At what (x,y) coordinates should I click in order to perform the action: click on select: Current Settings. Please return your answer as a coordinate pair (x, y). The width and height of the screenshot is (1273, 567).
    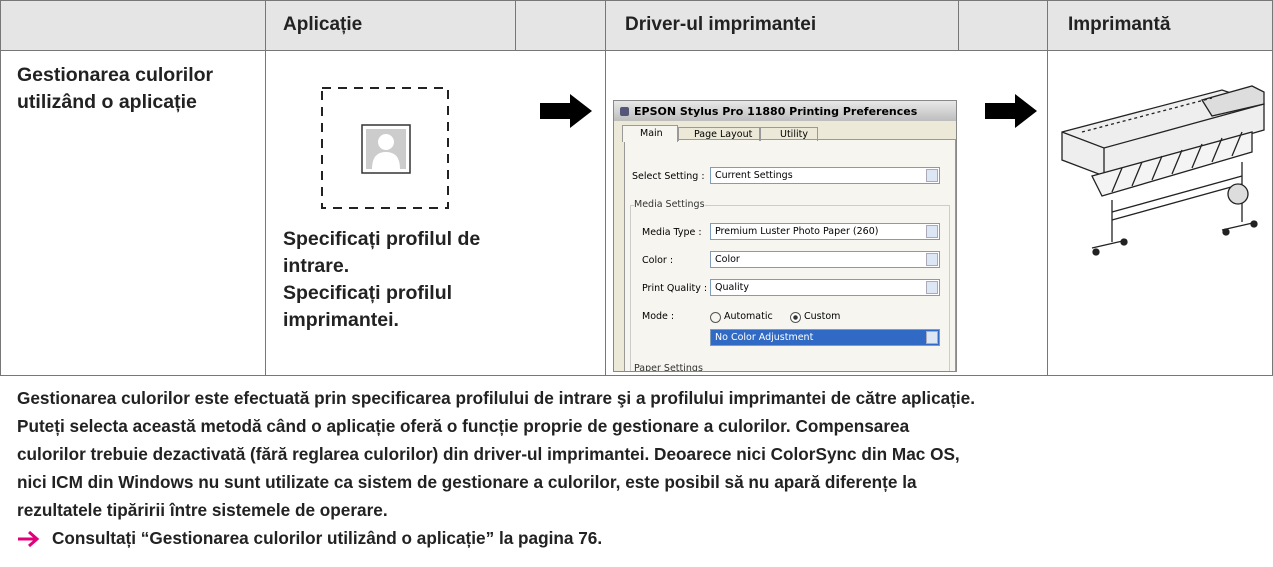
    Looking at the image, I should click on (825, 175).